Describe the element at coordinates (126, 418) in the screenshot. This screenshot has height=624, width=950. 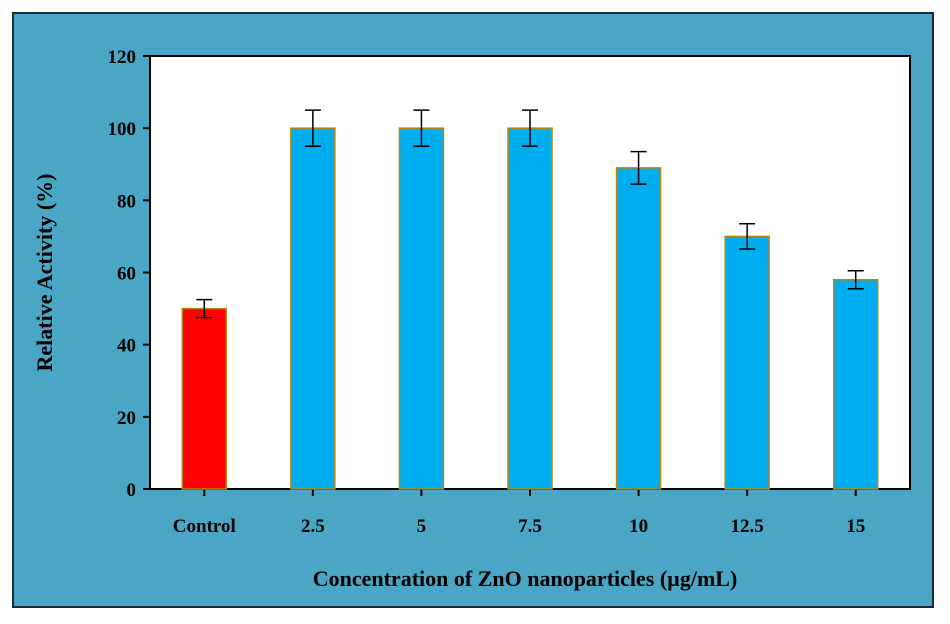
I see `y-tick-label: 20` at that location.